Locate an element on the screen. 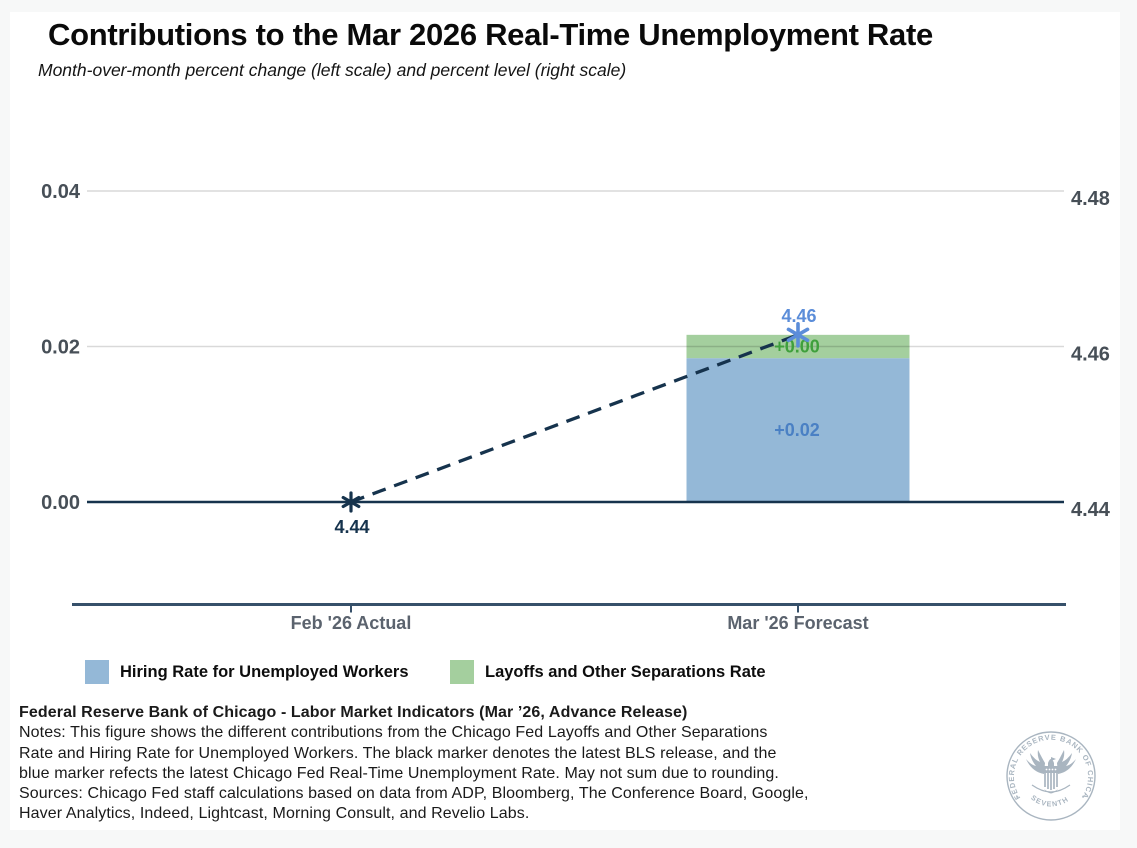  left-axis-tick-label: 0.02 is located at coordinates (60, 348).